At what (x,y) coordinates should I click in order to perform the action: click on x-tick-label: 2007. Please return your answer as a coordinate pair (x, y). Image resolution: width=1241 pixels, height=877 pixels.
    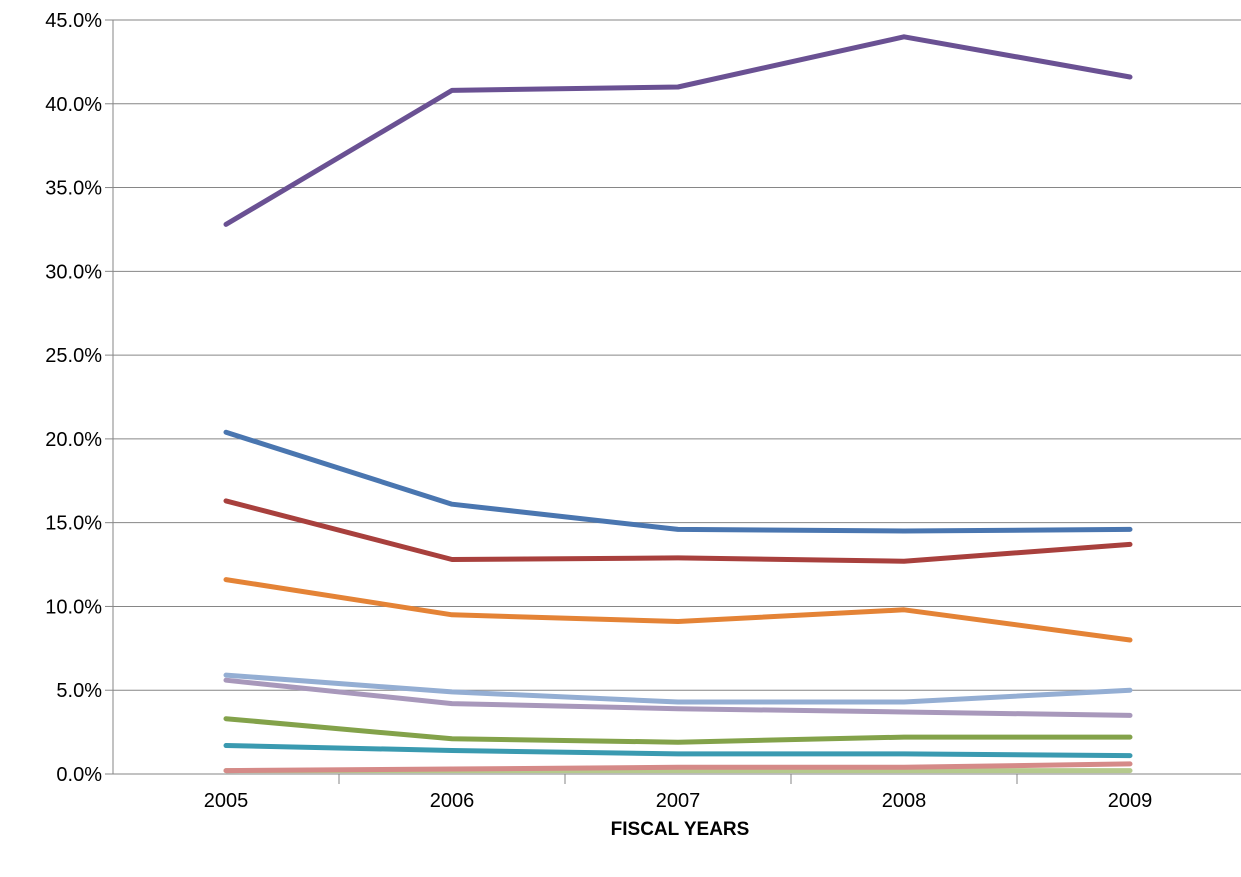
    Looking at the image, I should click on (678, 801).